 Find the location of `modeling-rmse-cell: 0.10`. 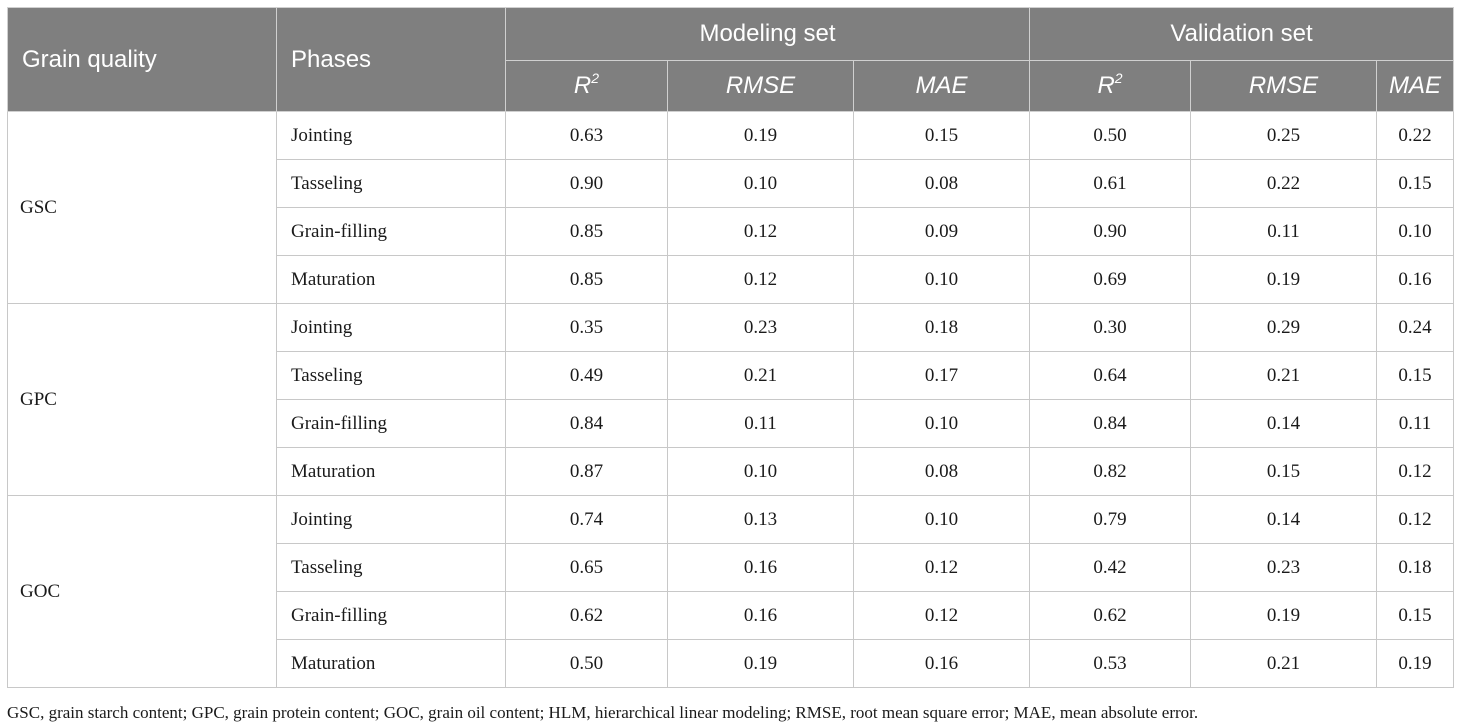

modeling-rmse-cell: 0.10 is located at coordinates (760, 183).